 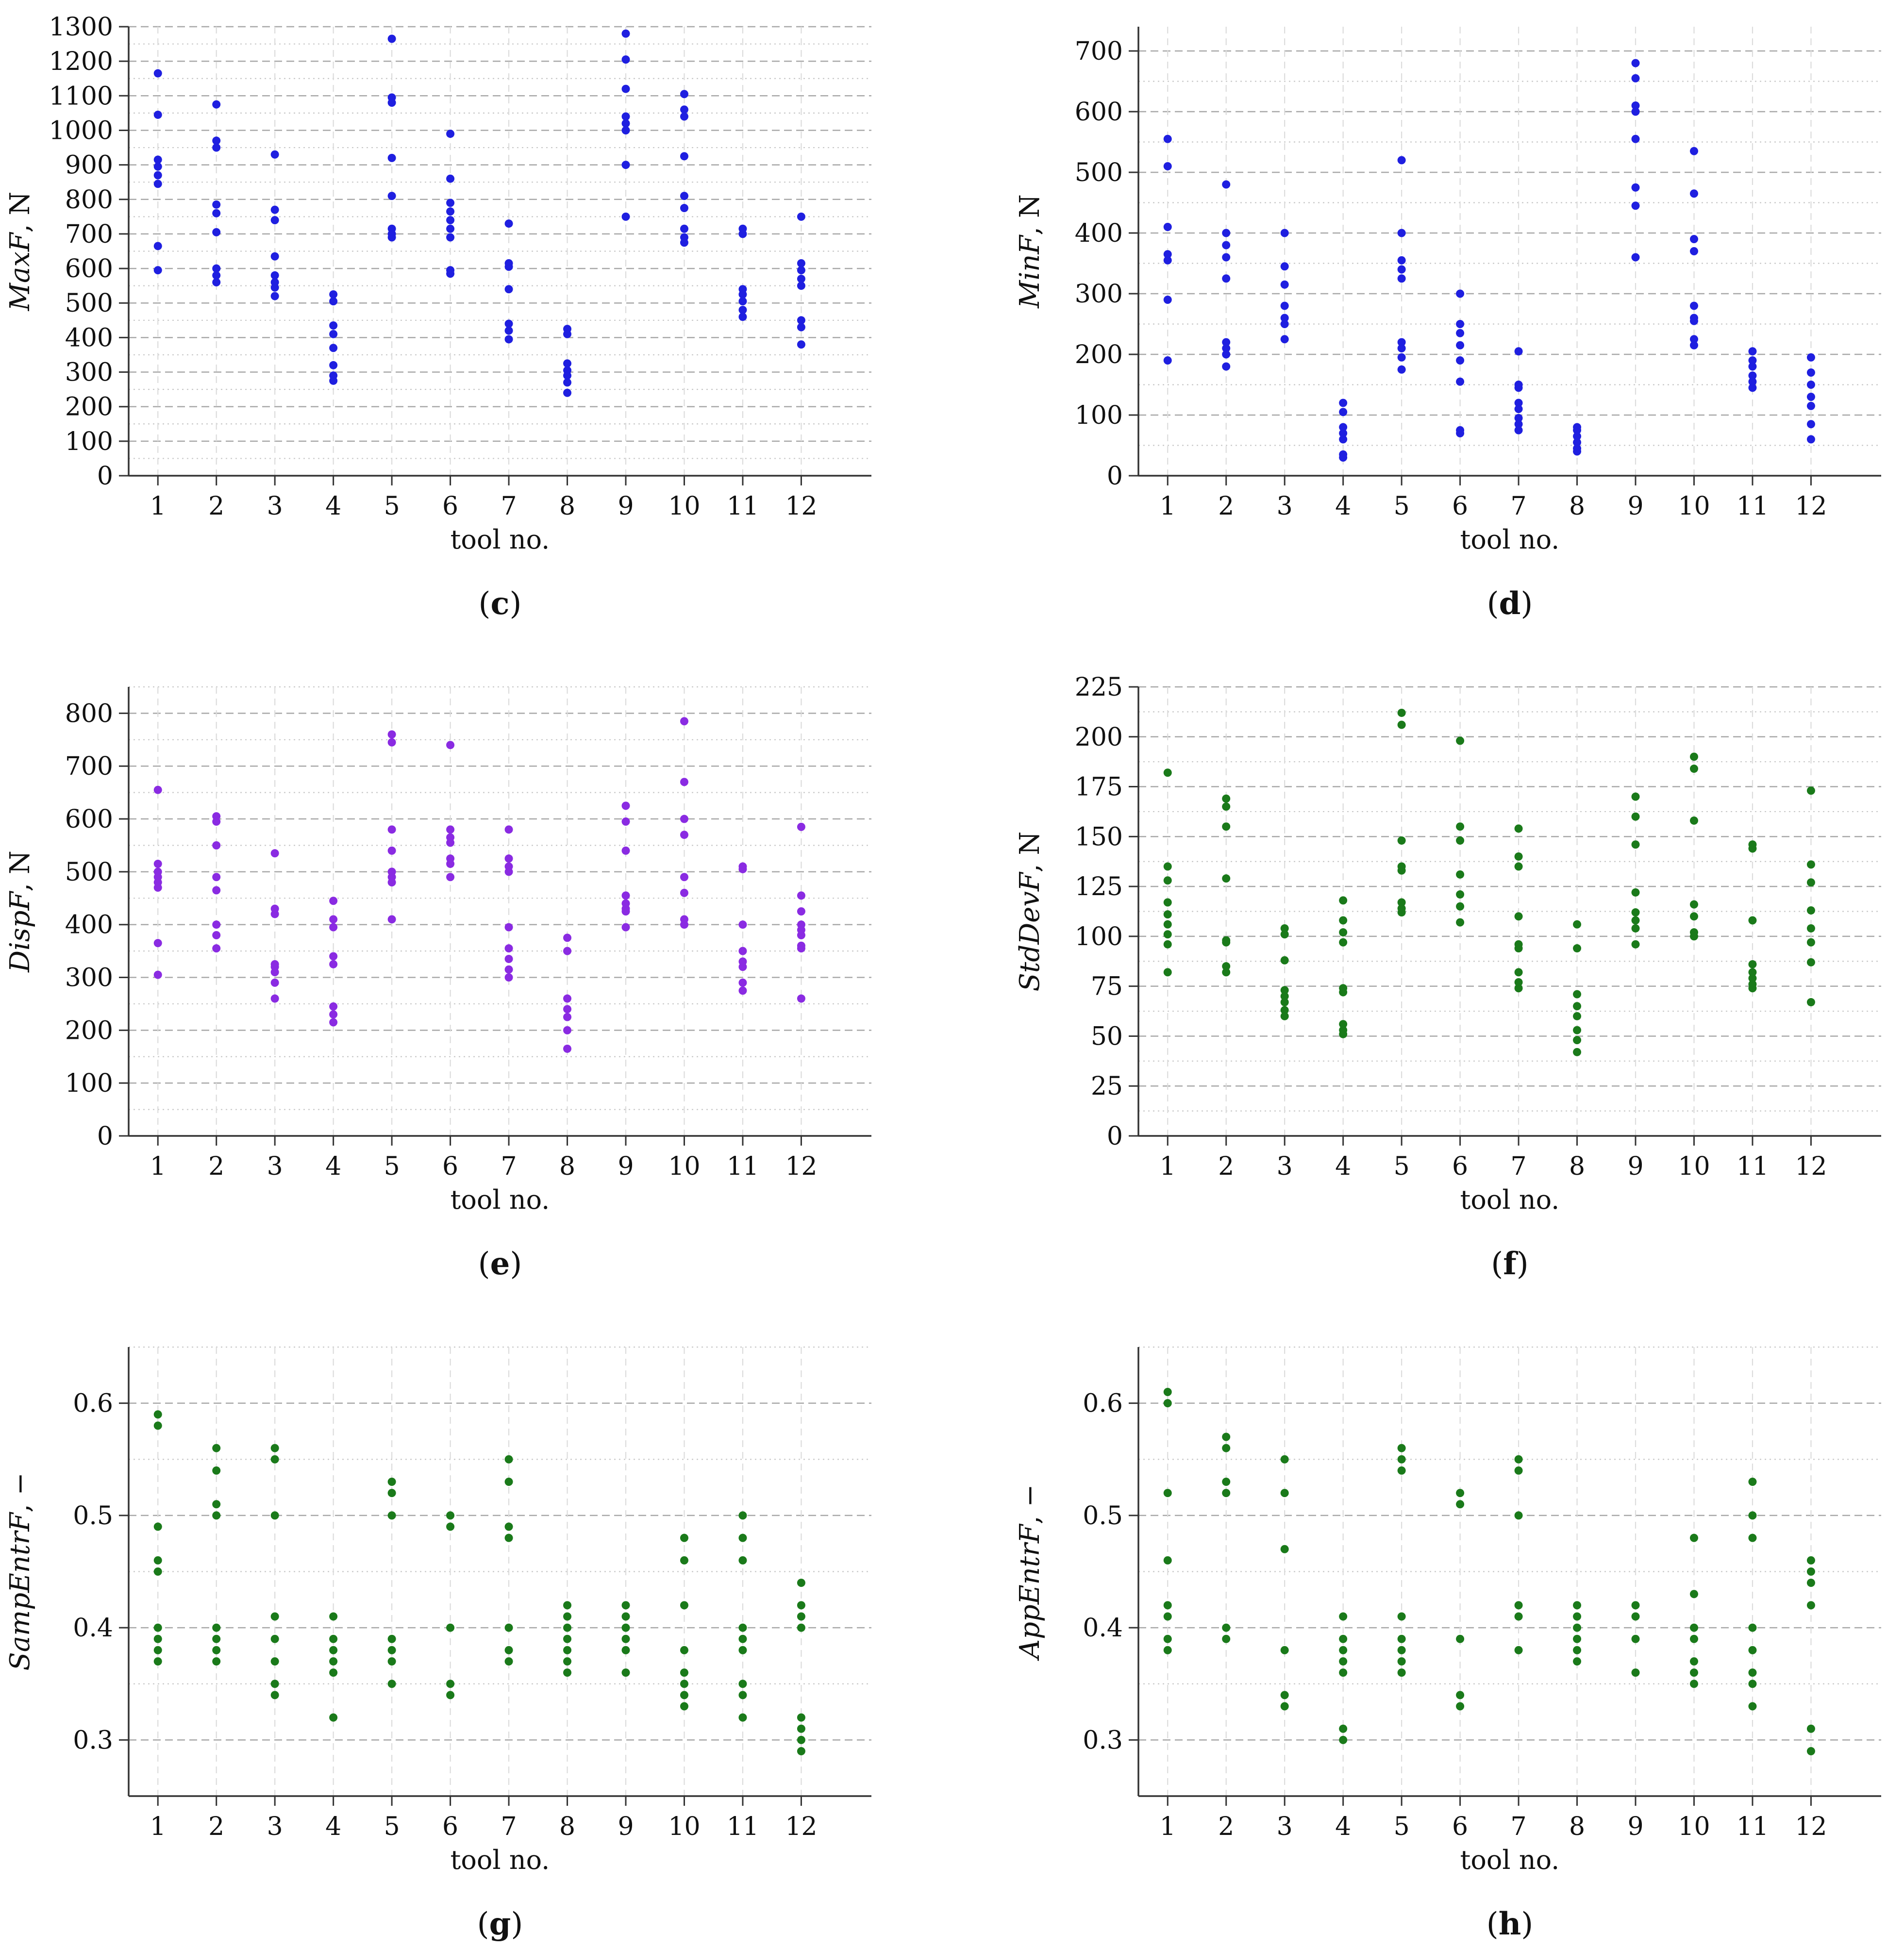 I want to click on y-tick-label: 600, so click(x=1099, y=113).